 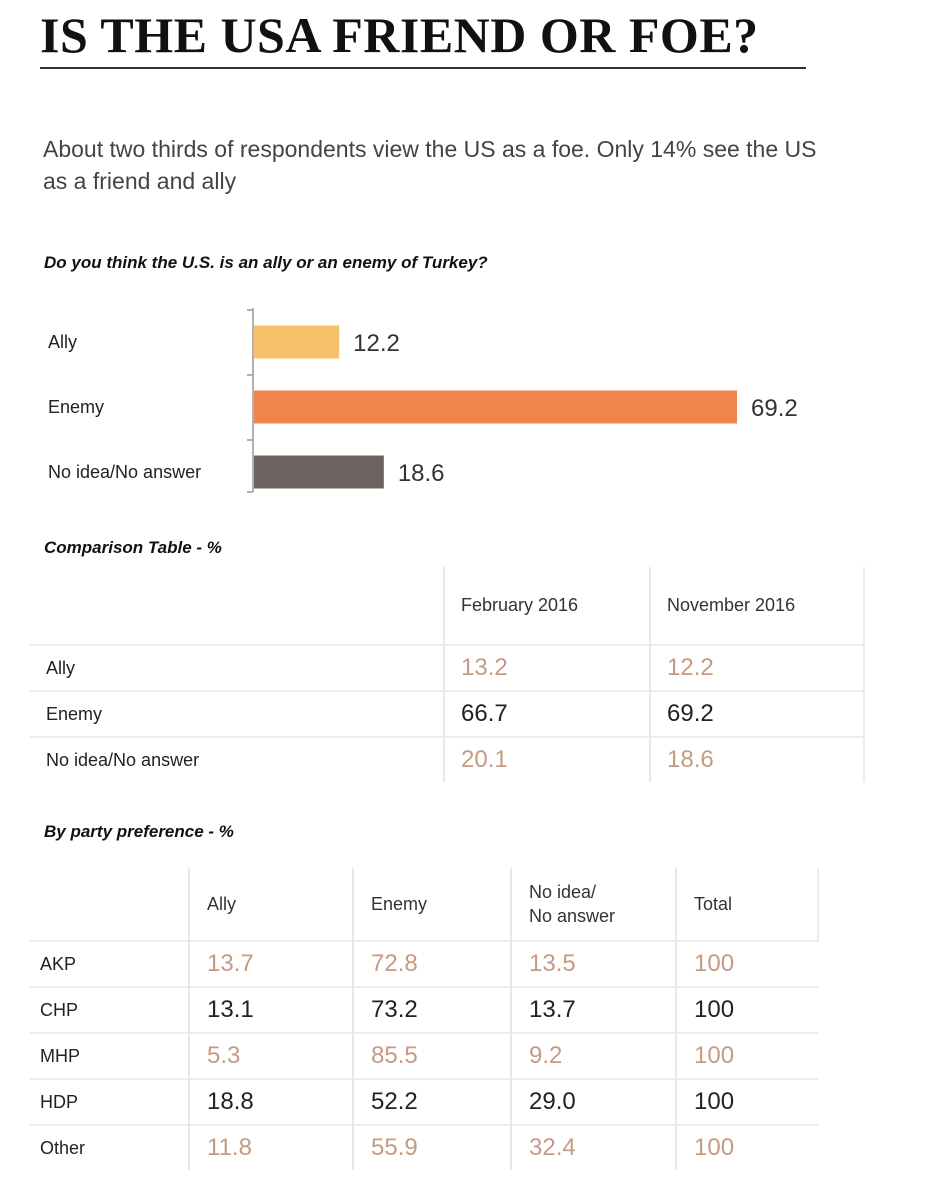 I want to click on party-row-hdp: HDP 18.8 52.2 29.0 100, so click(x=424, y=1101).